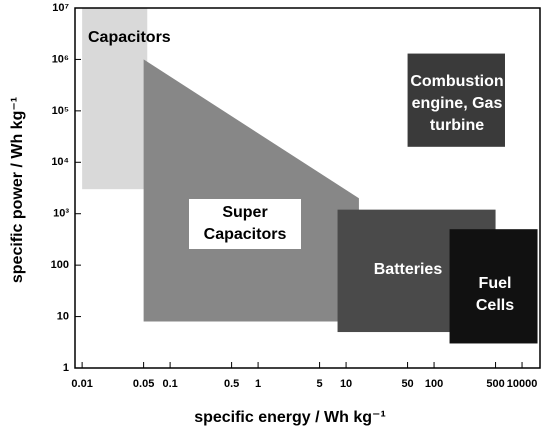 The width and height of the screenshot is (550, 443). I want to click on y-tick-label: 10³, so click(61, 214).